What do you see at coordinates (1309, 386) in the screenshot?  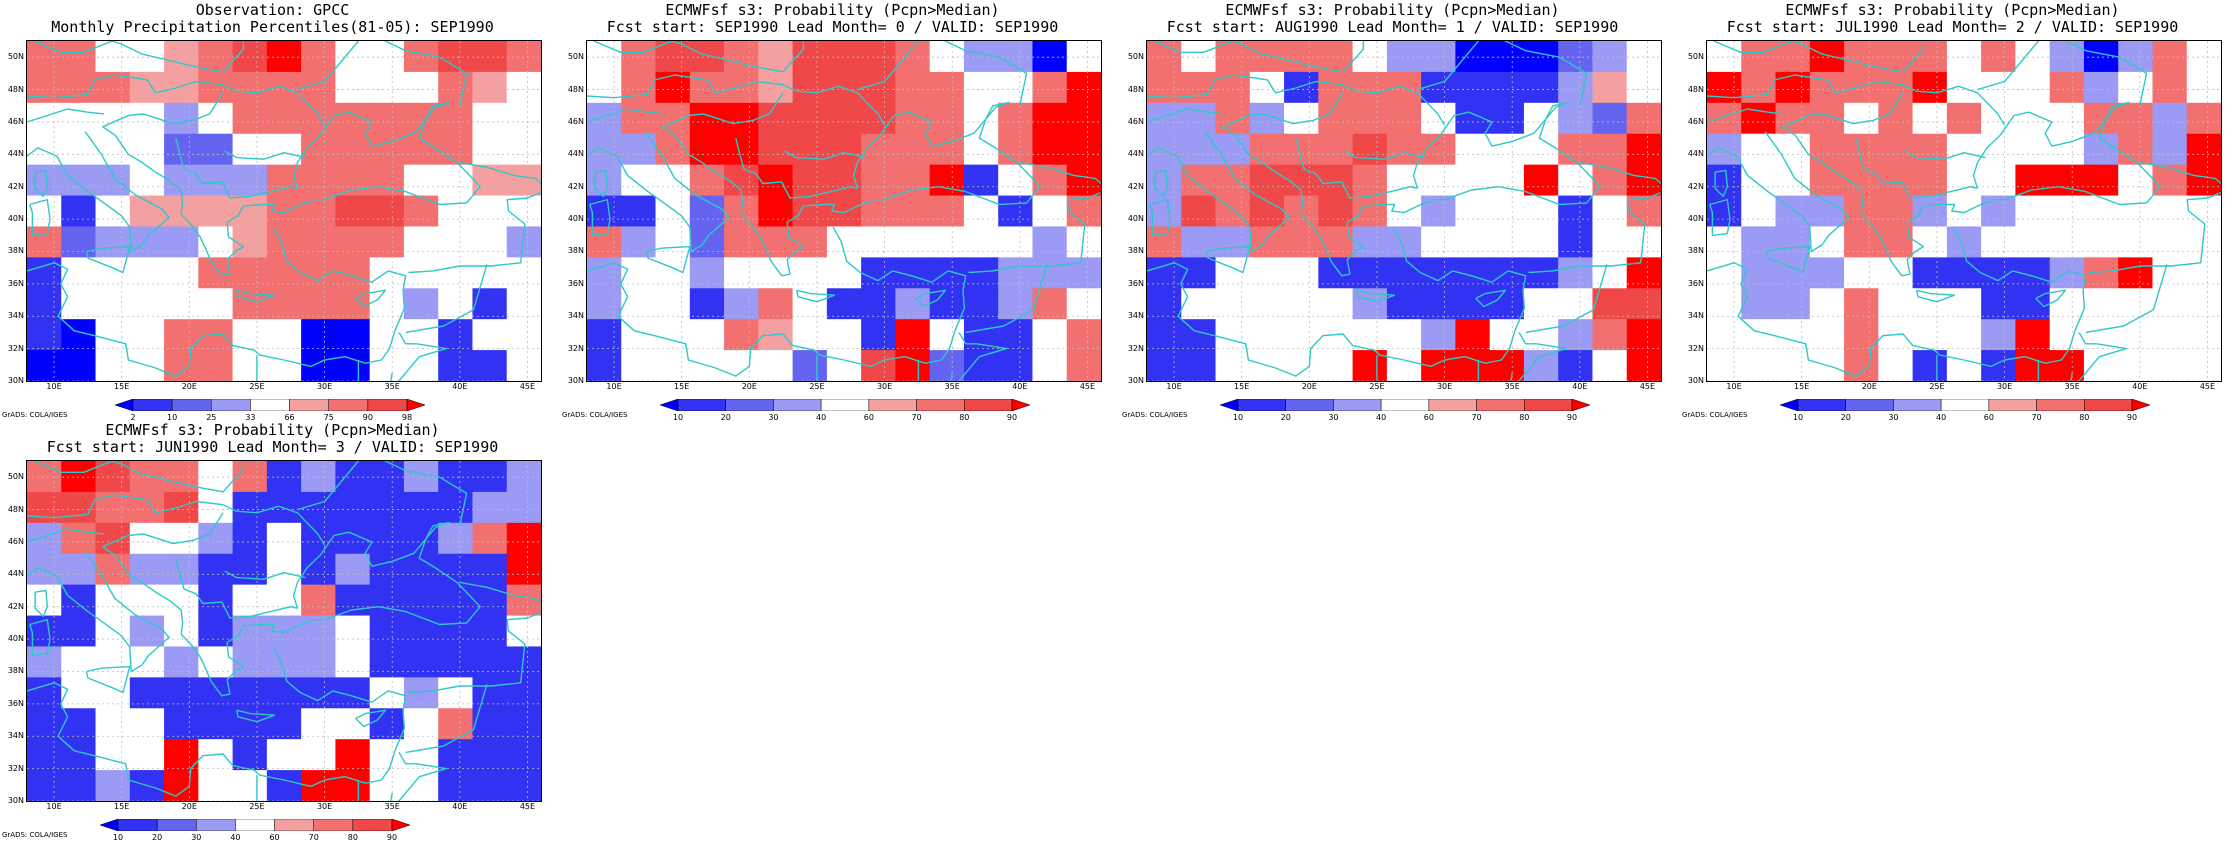 I see `lon-label: 20E` at bounding box center [1309, 386].